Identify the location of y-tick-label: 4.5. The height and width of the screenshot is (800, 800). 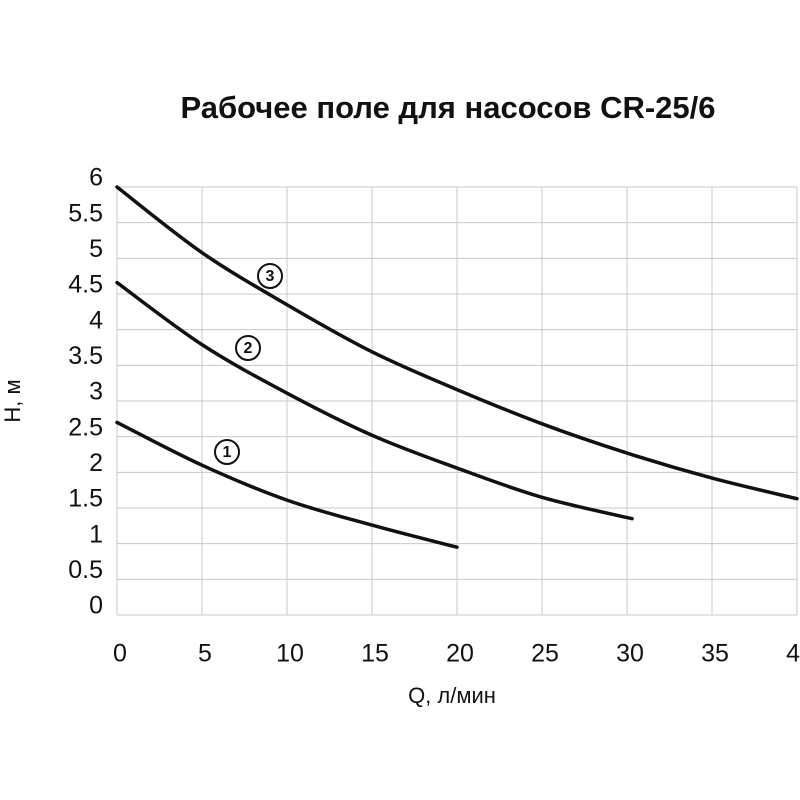
(85, 285).